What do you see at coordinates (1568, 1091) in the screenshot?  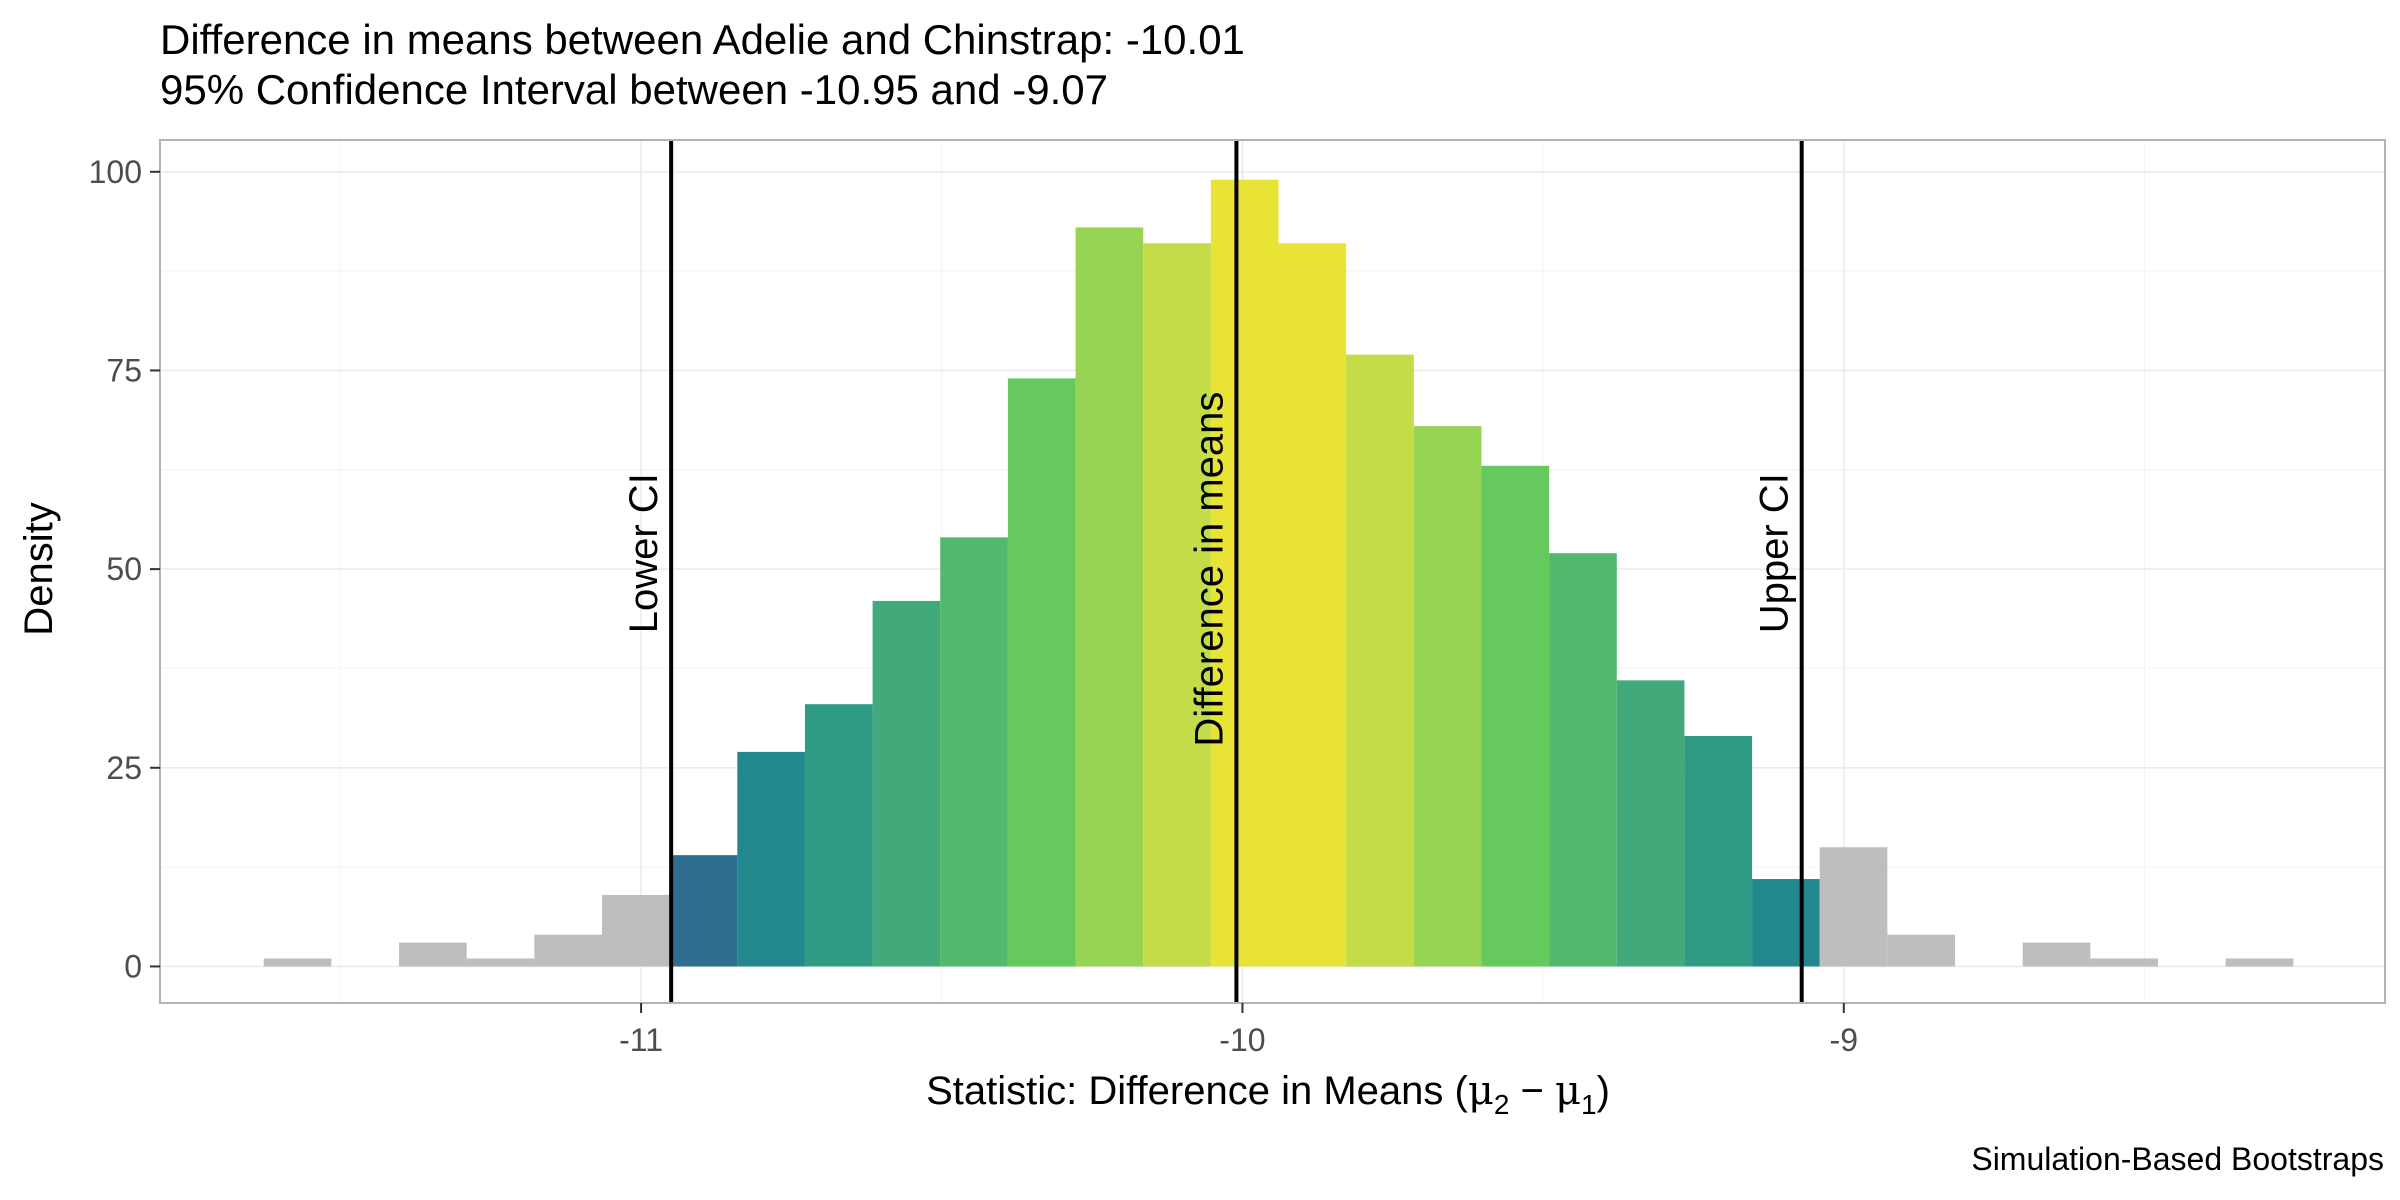 I see `x-axis-title-mu1: μ` at bounding box center [1568, 1091].